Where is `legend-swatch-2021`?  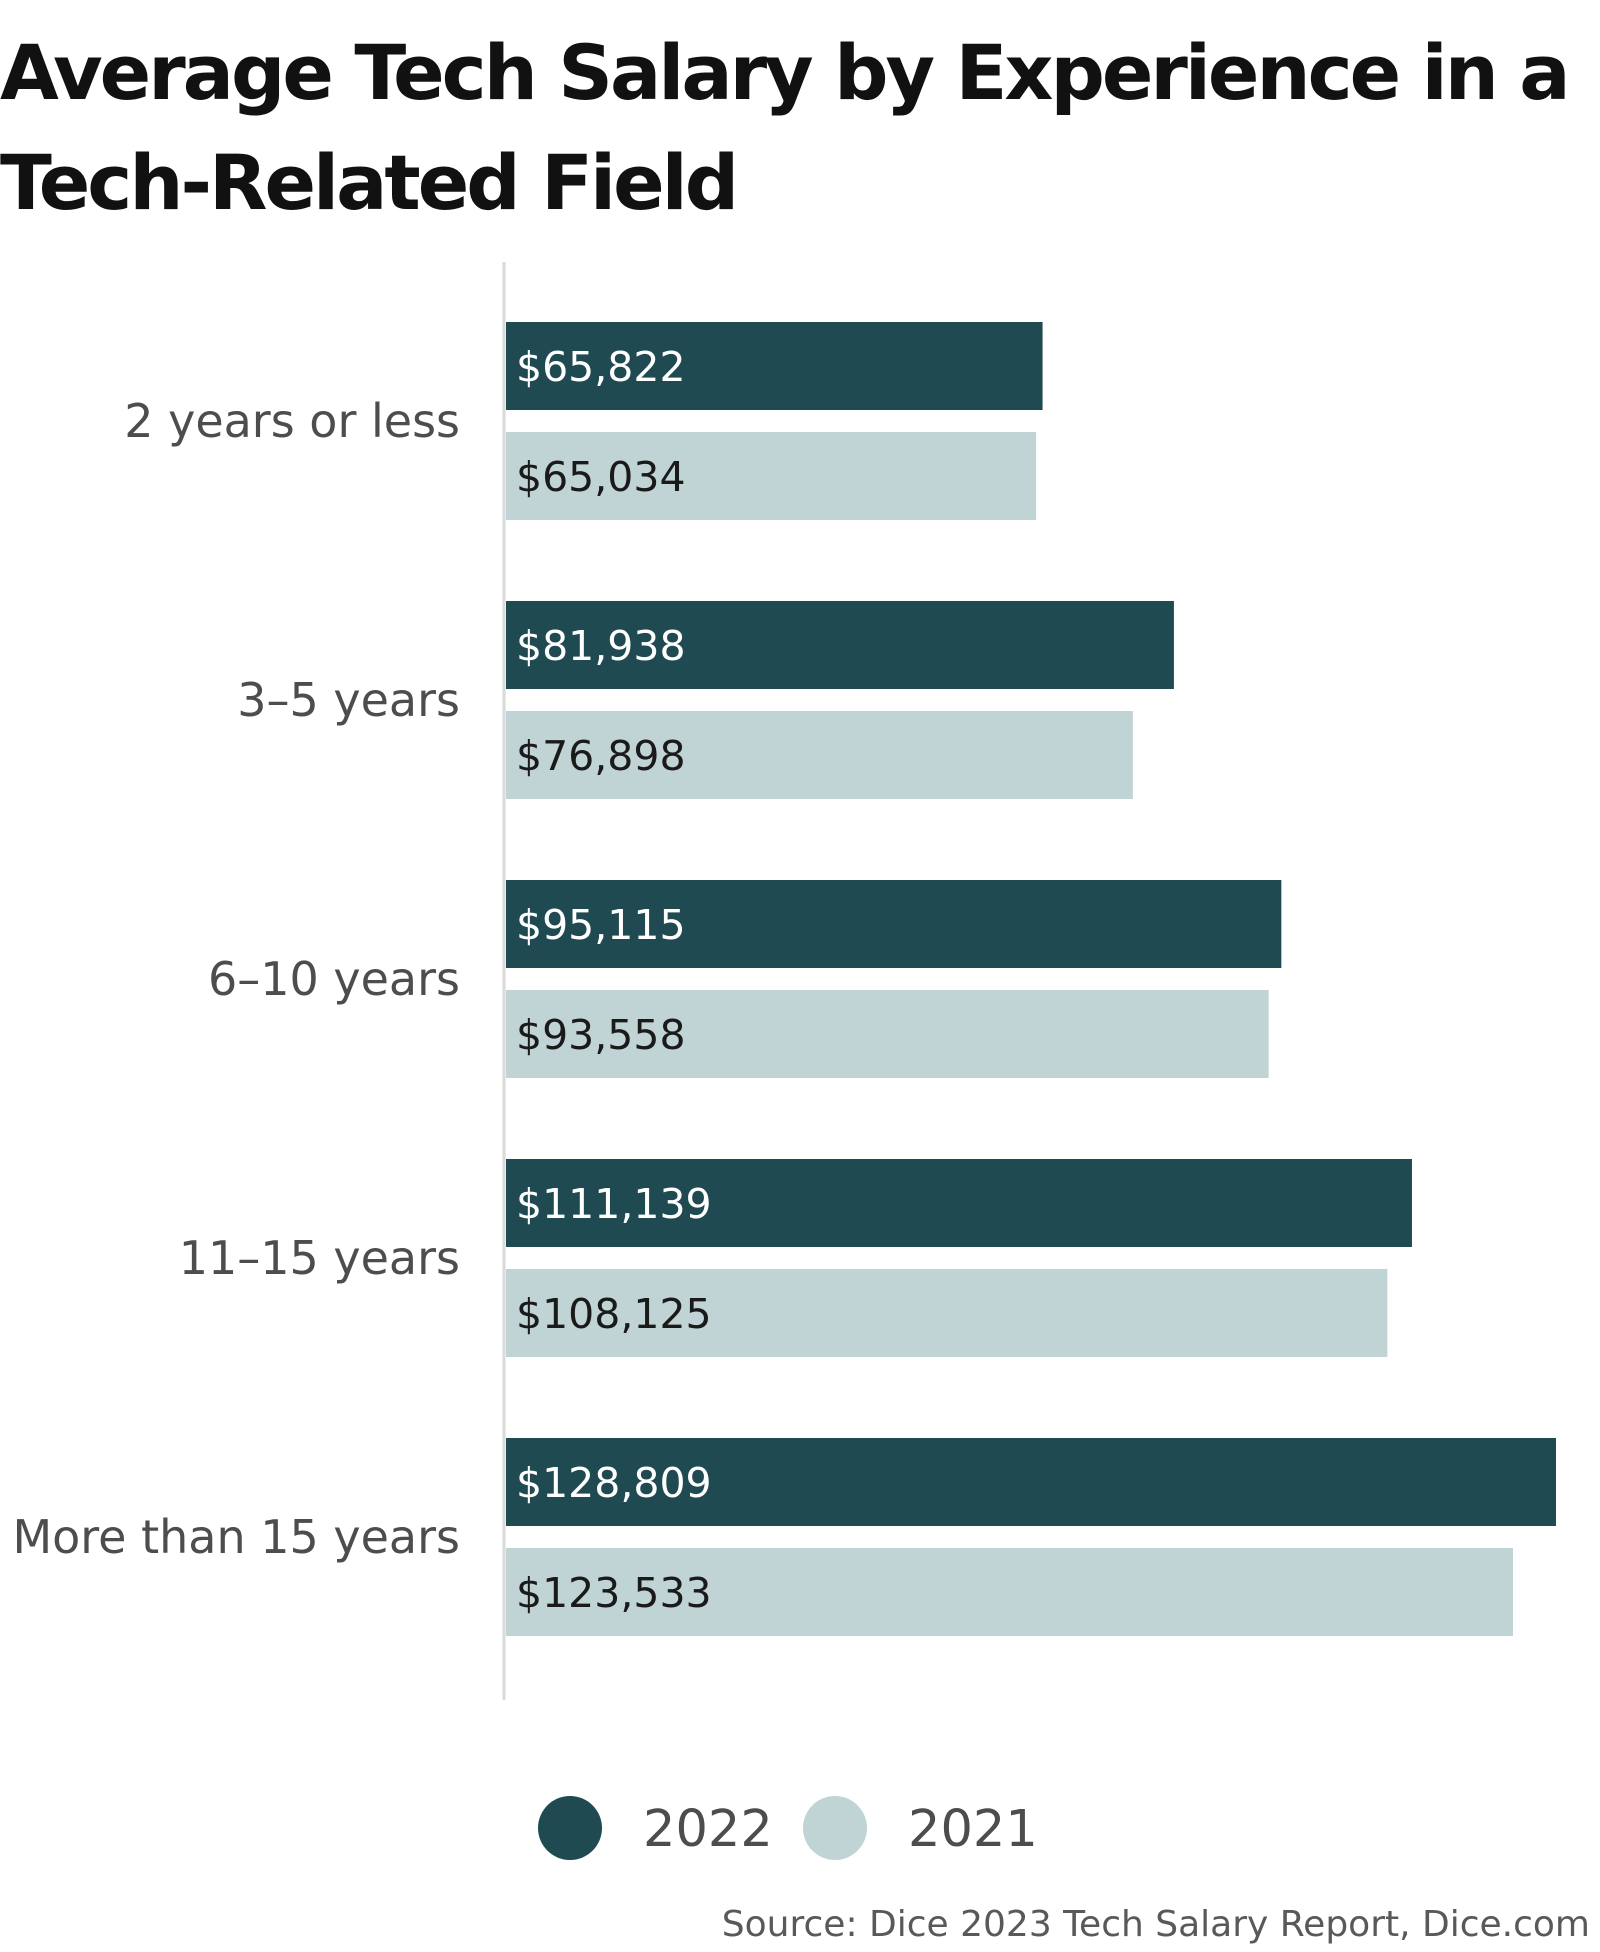 legend-swatch-2021 is located at coordinates (835, 1828).